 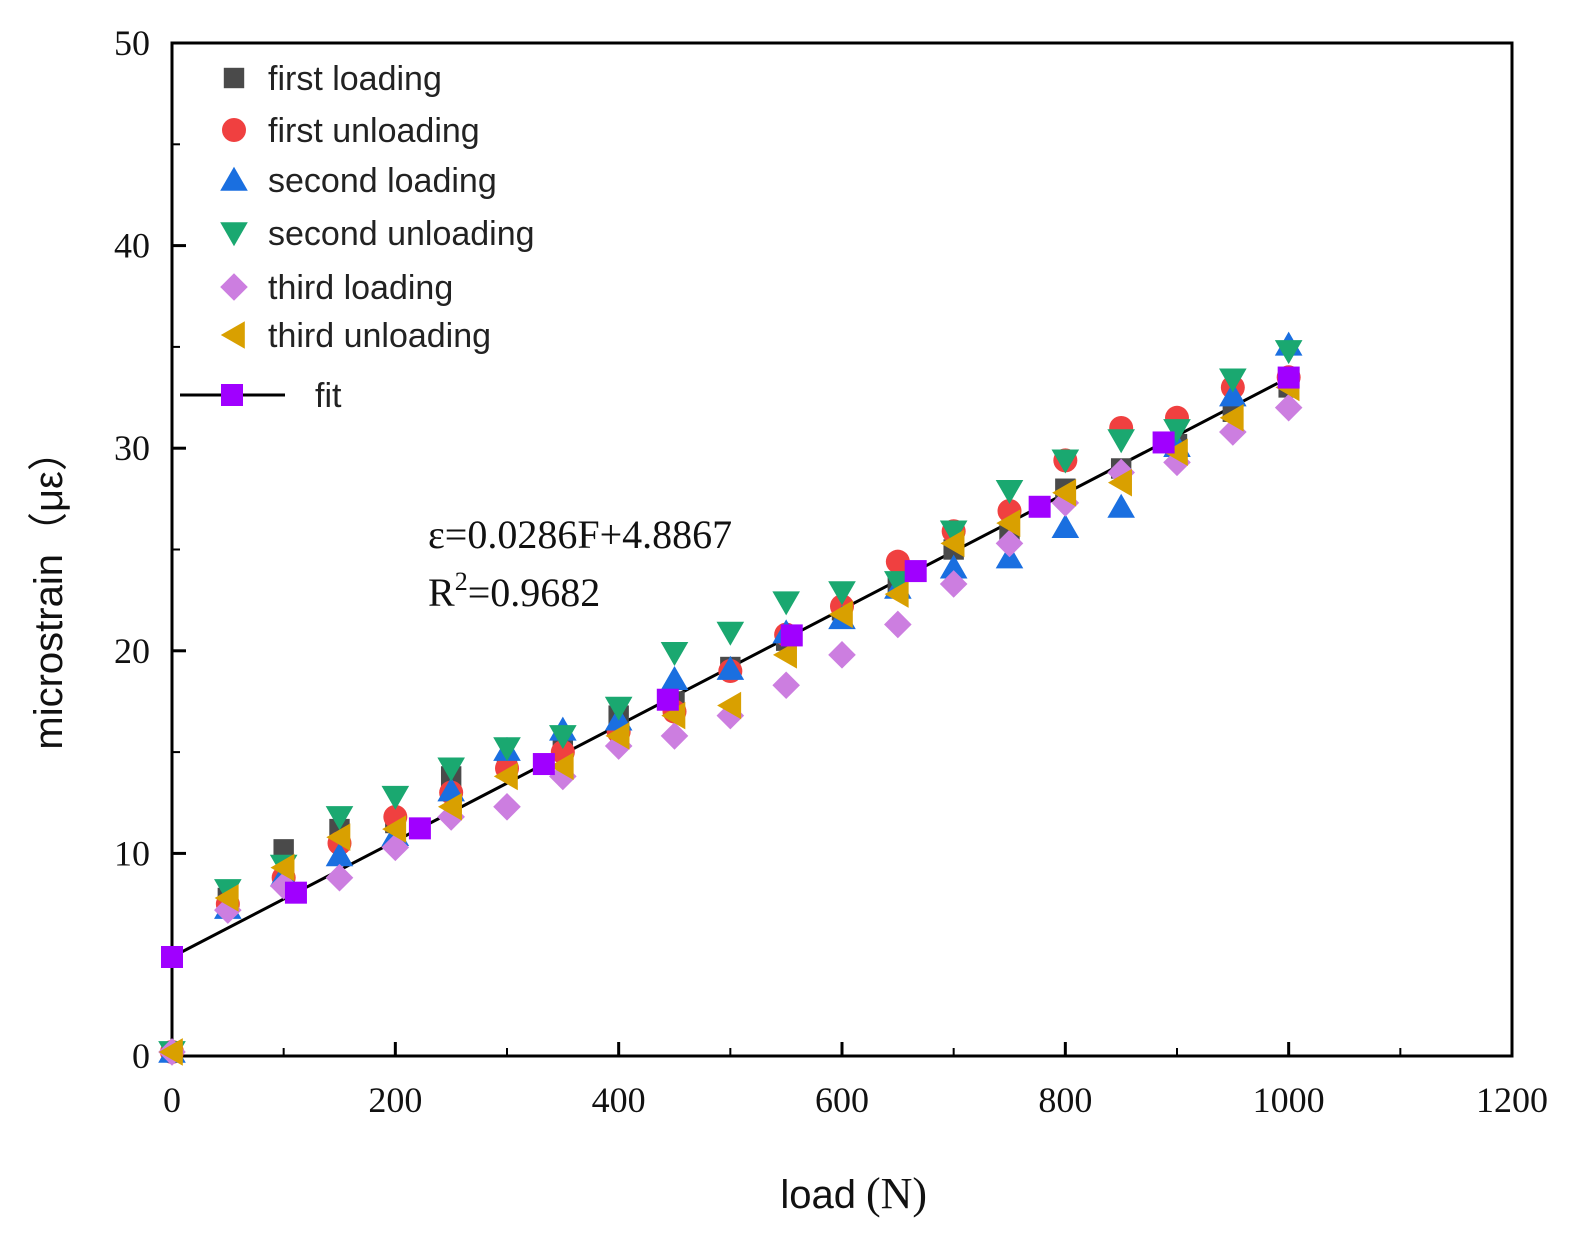 What do you see at coordinates (232, 395) in the screenshot?
I see `legend-fit-marker` at bounding box center [232, 395].